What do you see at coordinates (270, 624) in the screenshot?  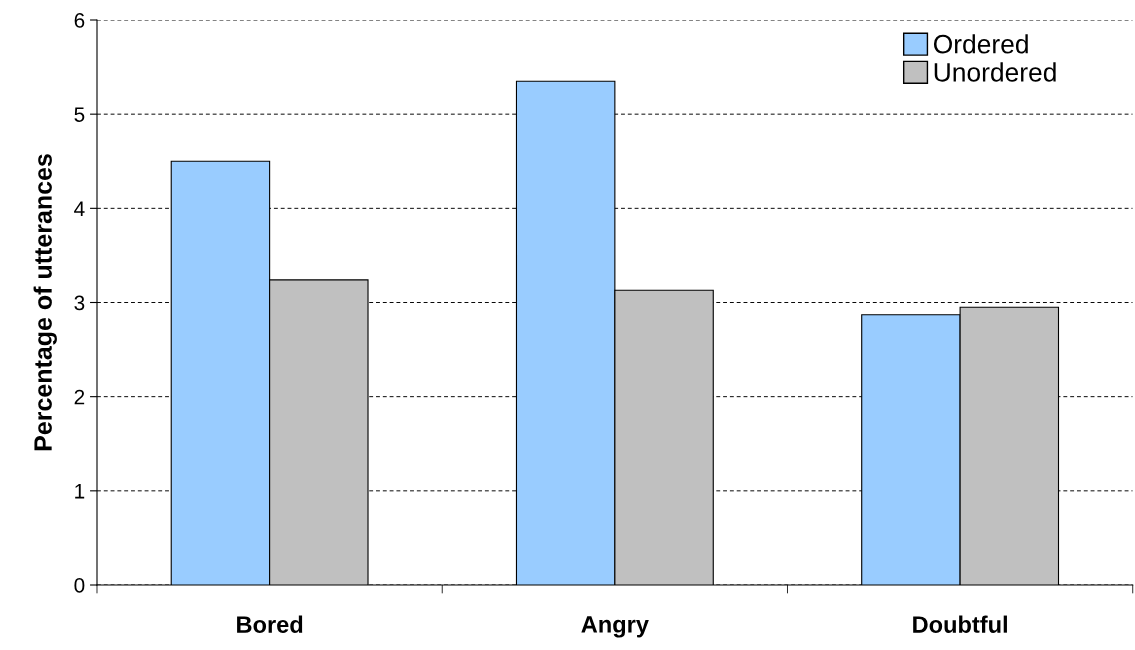 I see `x-tick-label: Bored` at bounding box center [270, 624].